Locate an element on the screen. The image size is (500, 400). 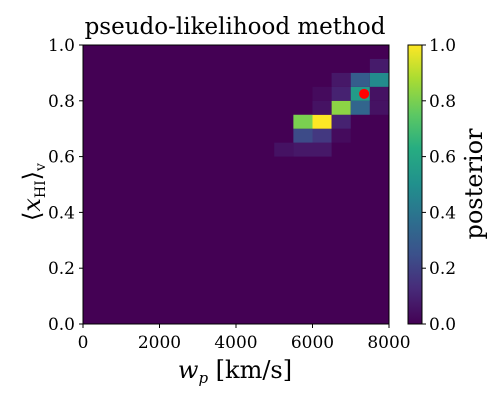
y-tick-label: 0.0 is located at coordinates (61, 325).